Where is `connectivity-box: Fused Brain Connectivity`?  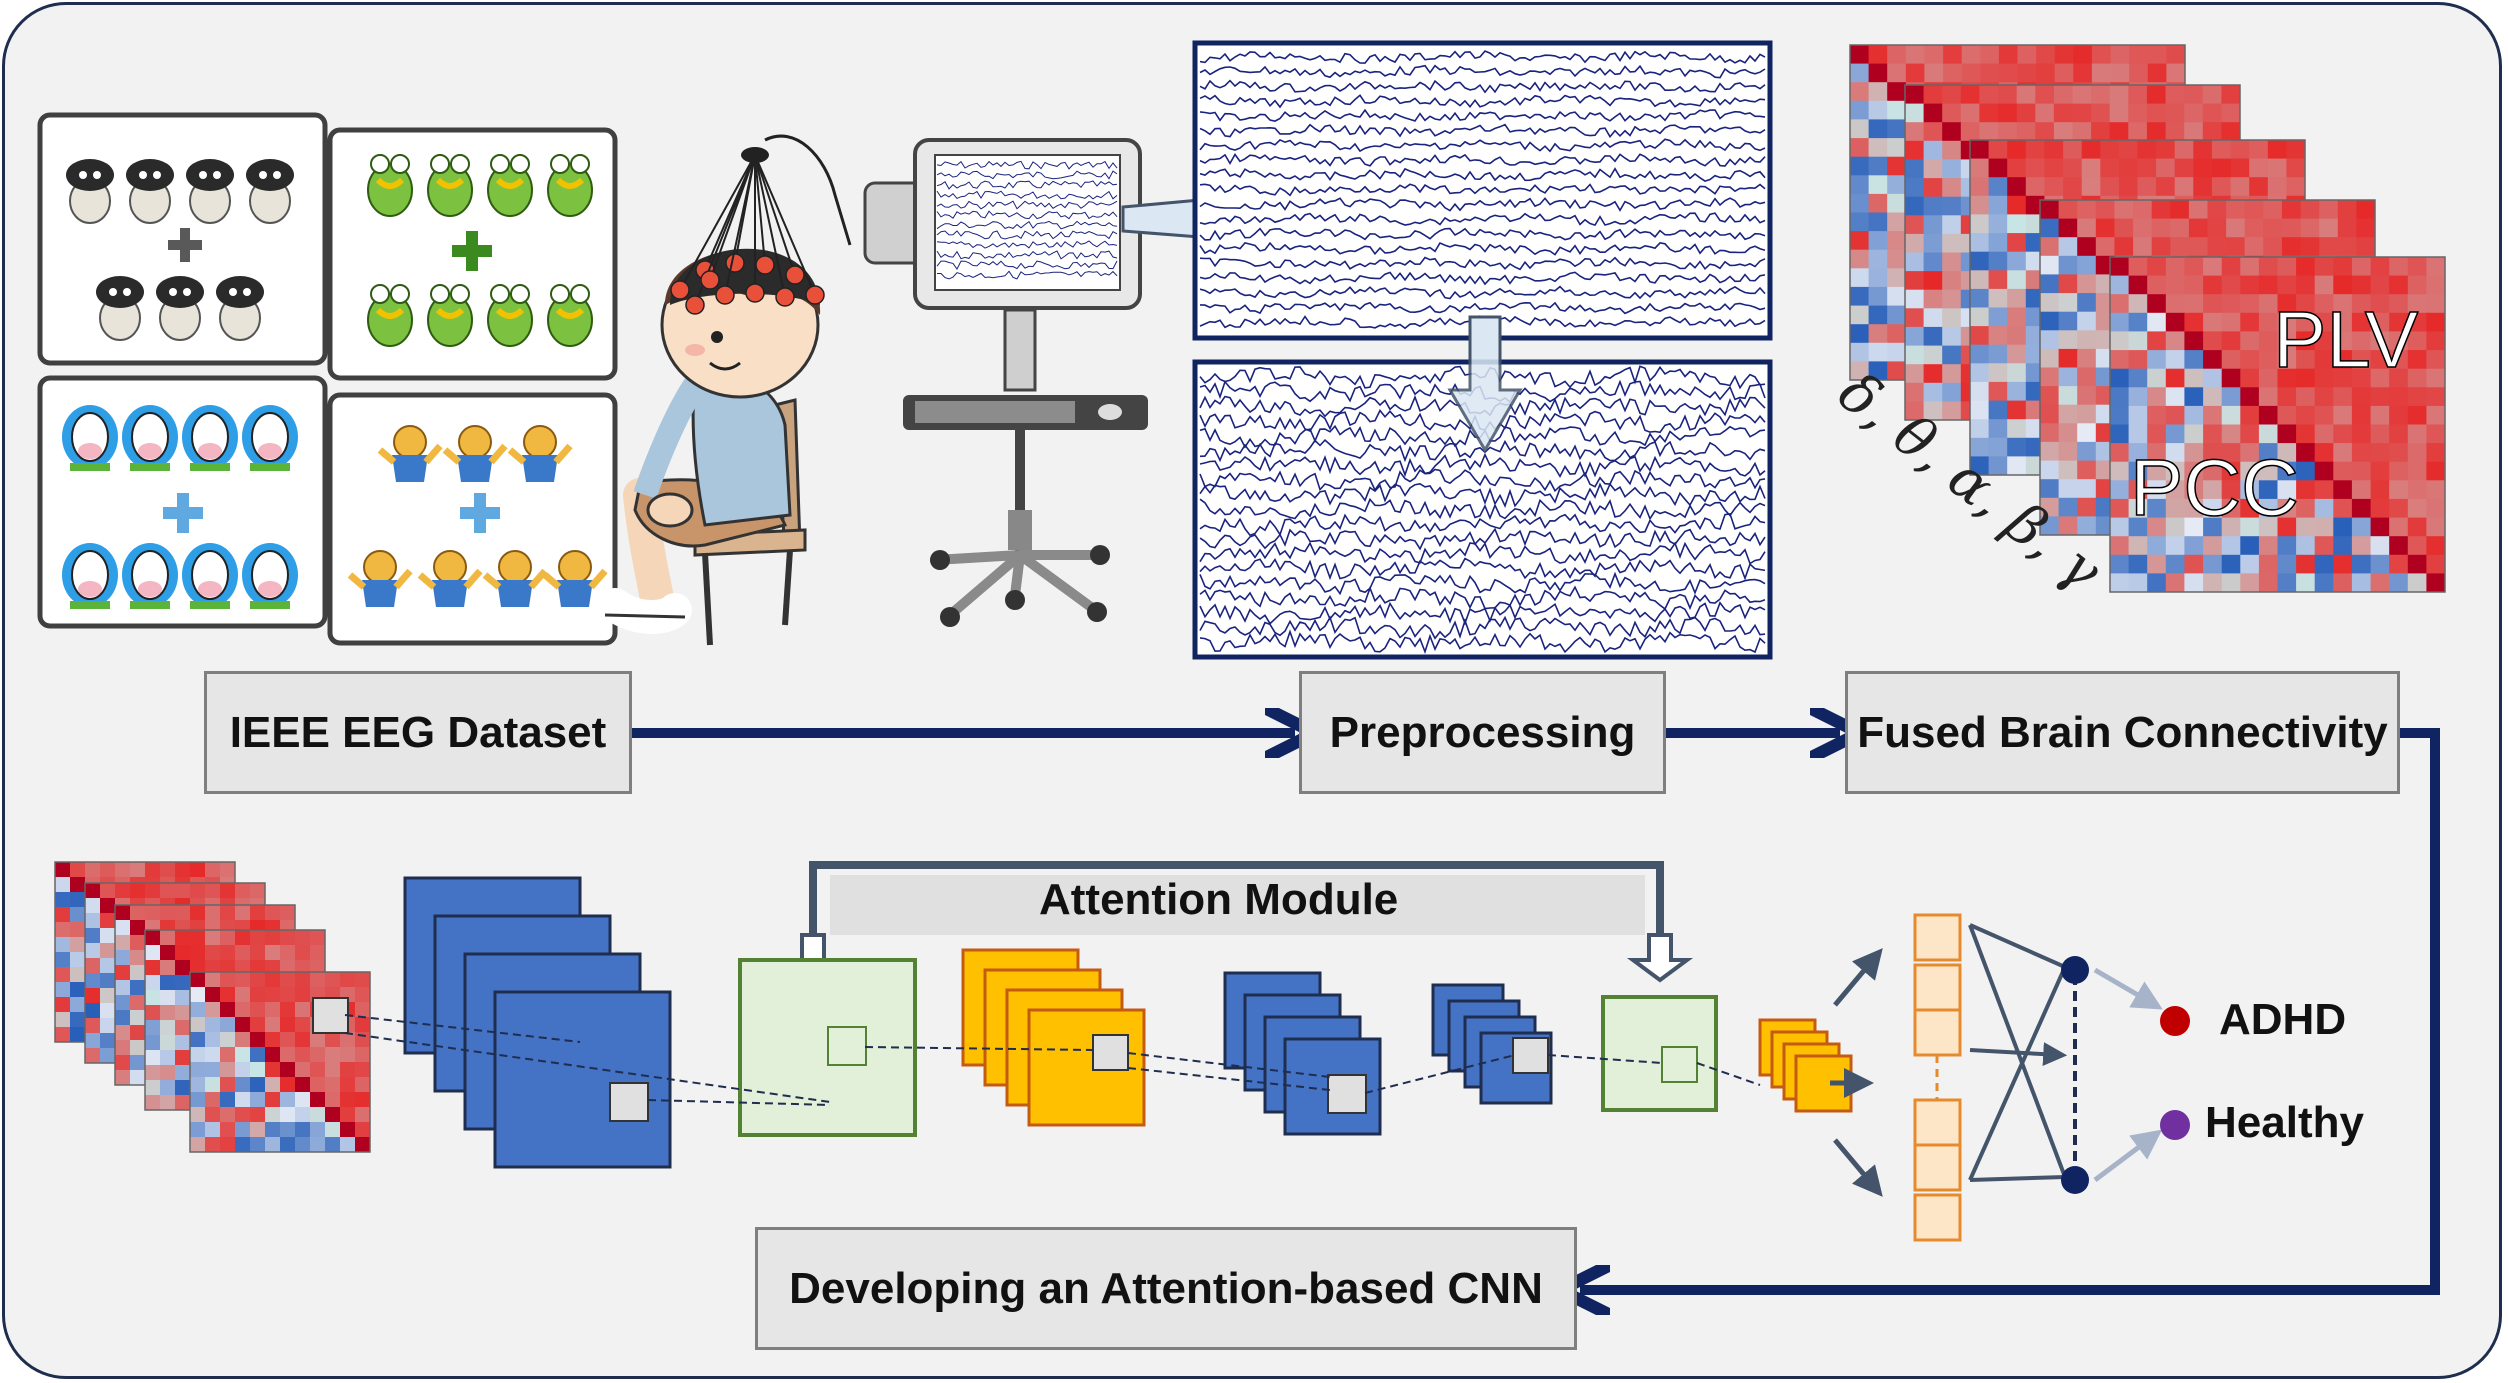
connectivity-box: Fused Brain Connectivity is located at coordinates (2122, 732).